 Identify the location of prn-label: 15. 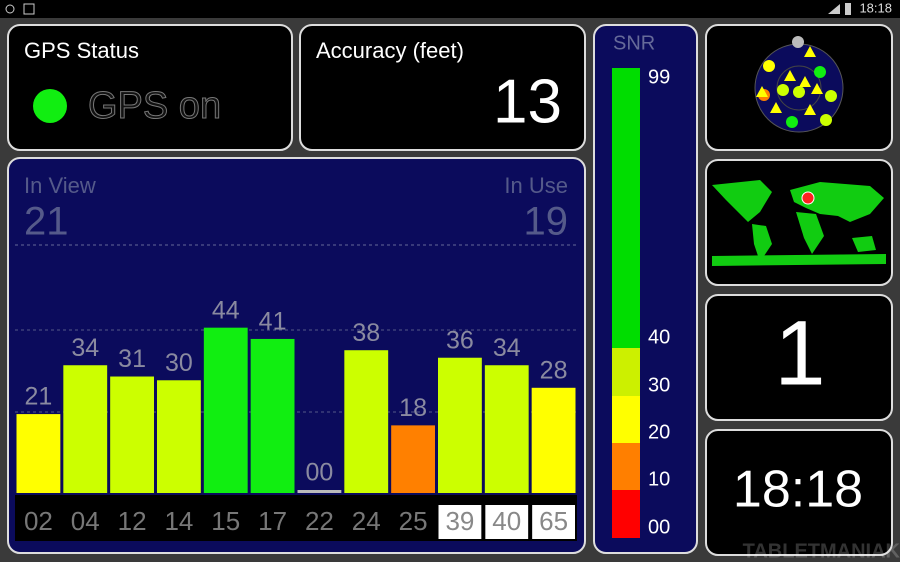
(225, 521).